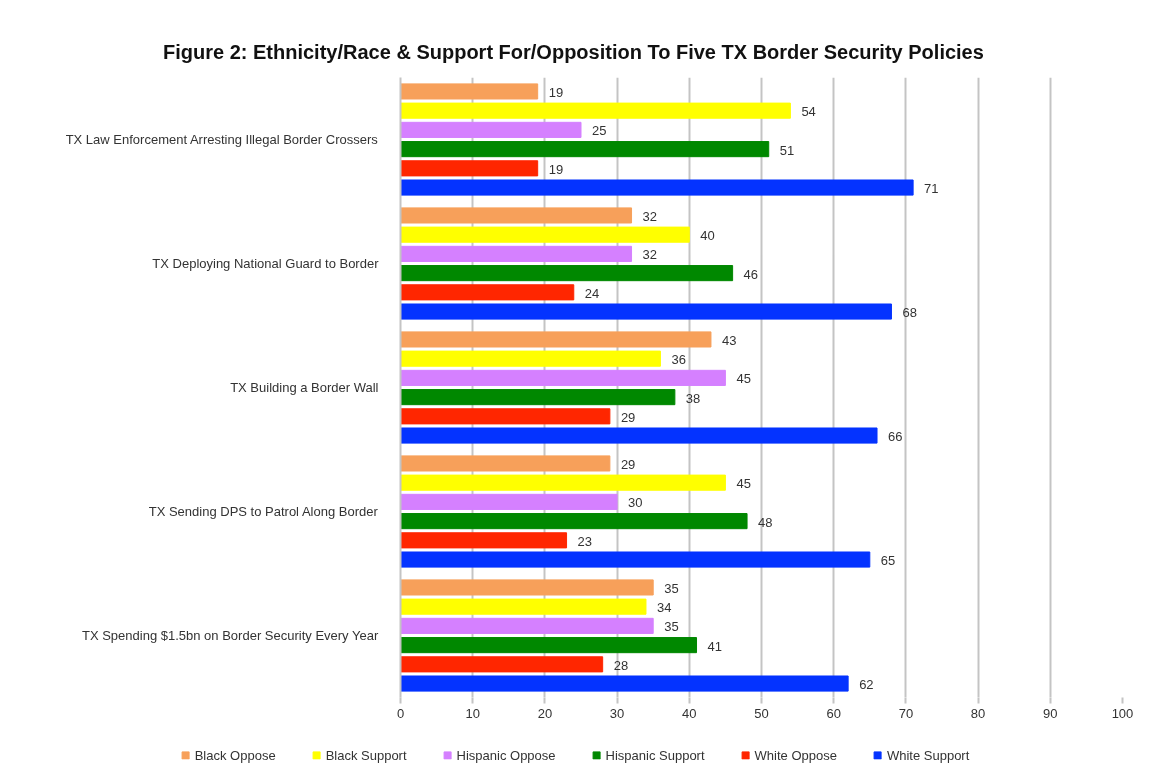 This screenshot has height=782, width=1150. What do you see at coordinates (765, 522) in the screenshot?
I see `data-label: 48` at bounding box center [765, 522].